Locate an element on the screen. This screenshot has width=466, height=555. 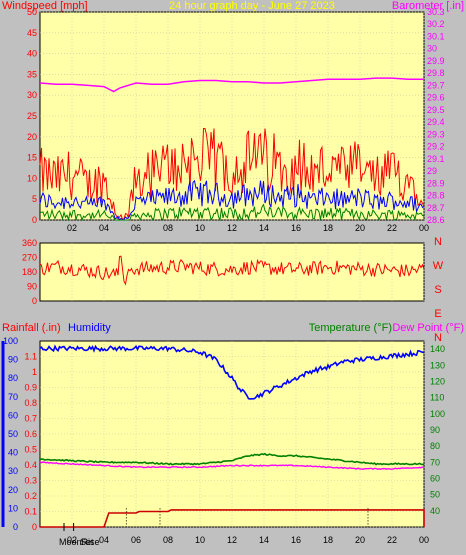
rainfall-tick-label: 0 is located at coordinates (34, 527).